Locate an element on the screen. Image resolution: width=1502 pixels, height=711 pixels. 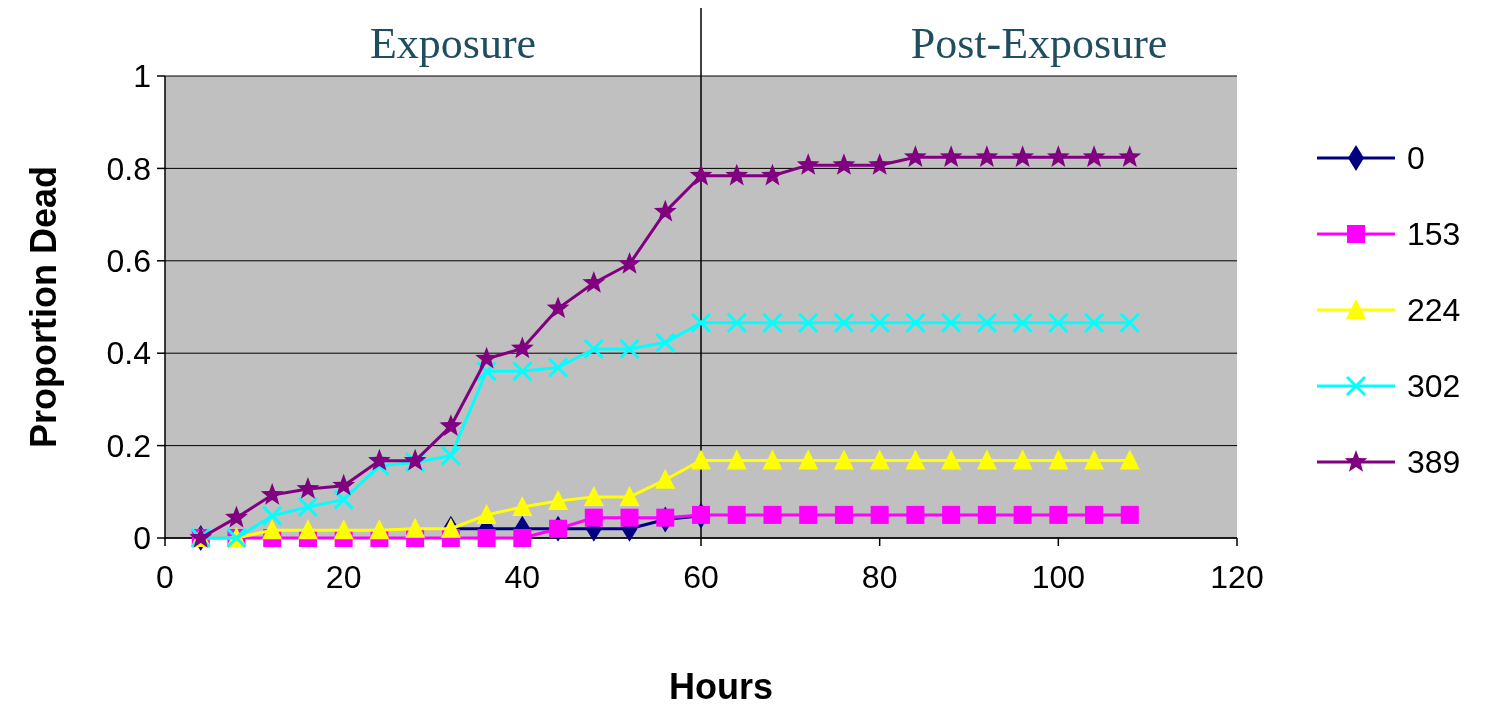
x-tick-label: 100 is located at coordinates (1058, 577).